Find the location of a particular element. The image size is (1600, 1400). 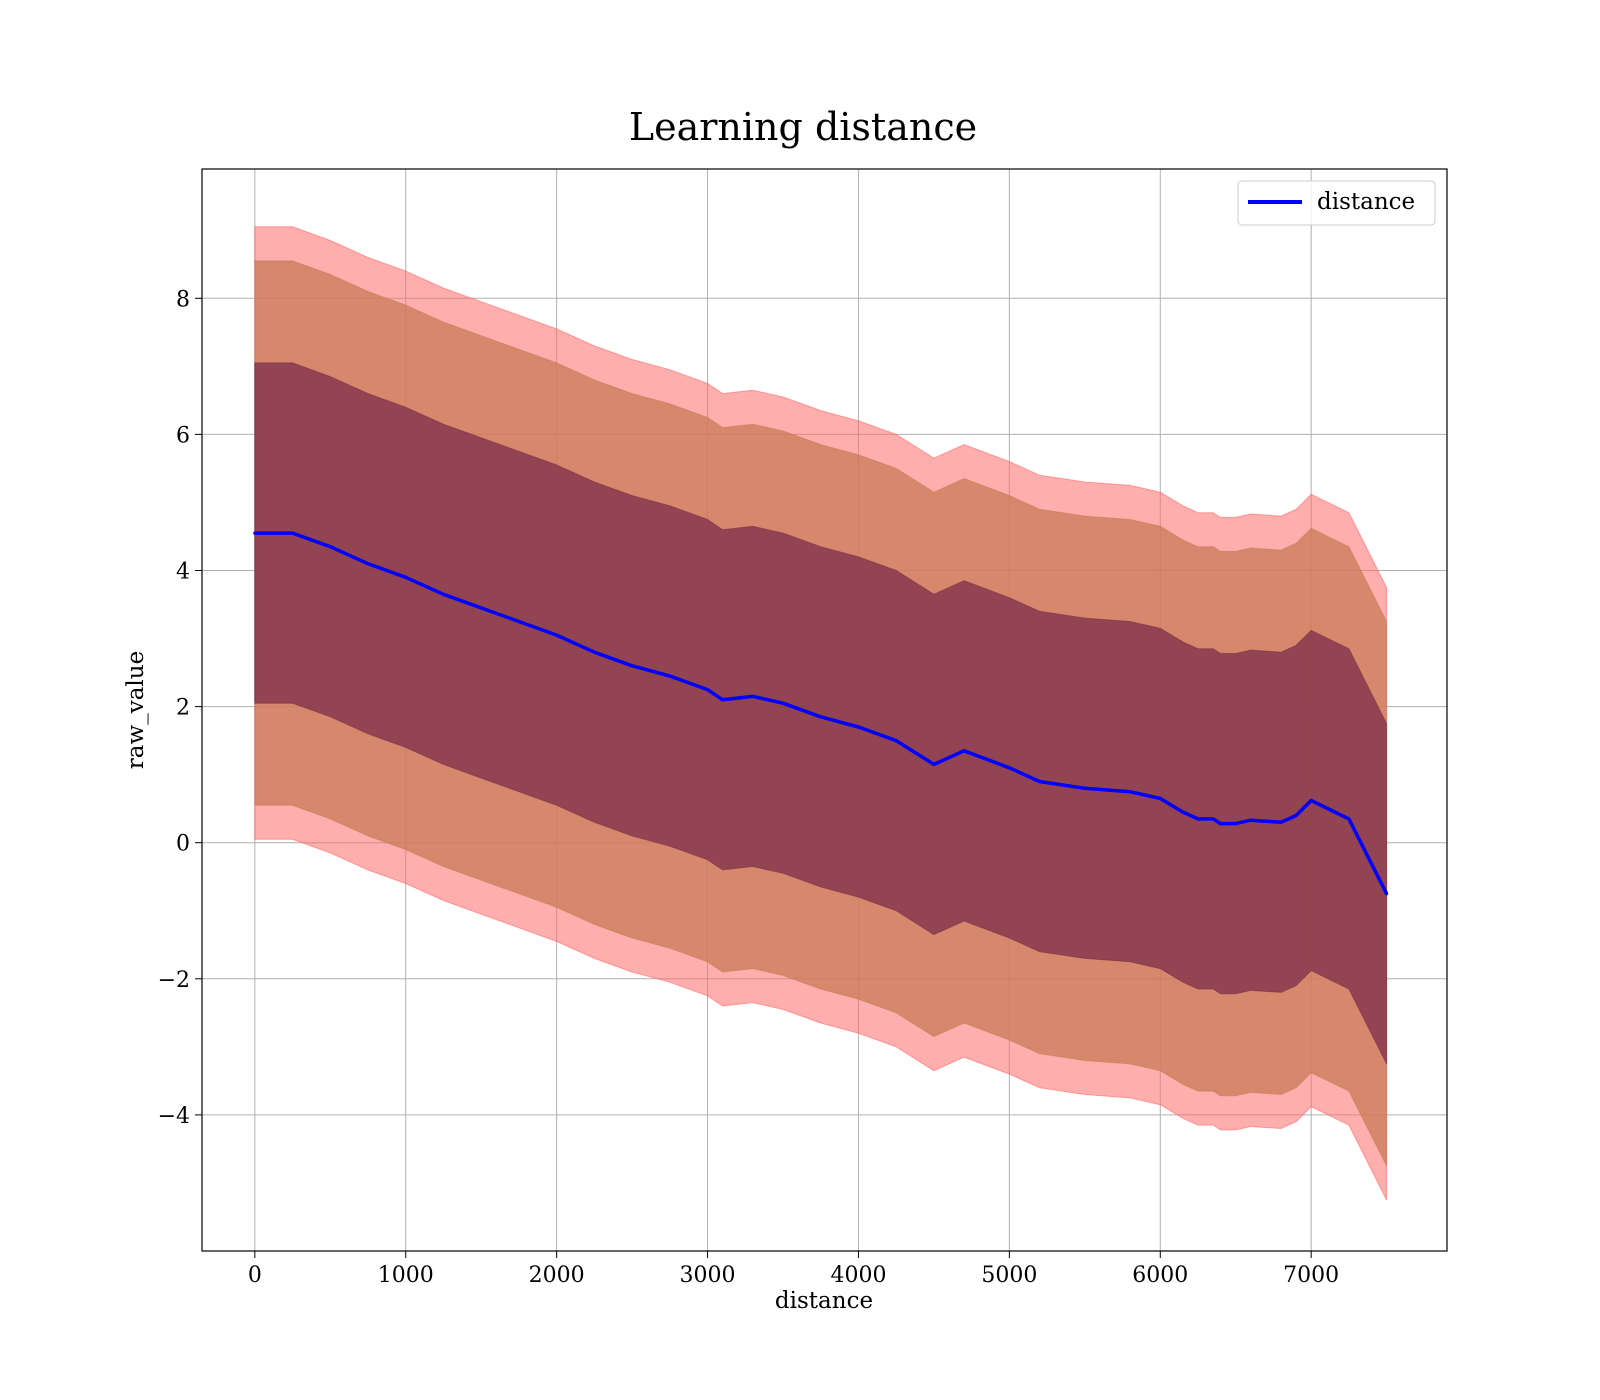

y-tick-label: 6 is located at coordinates (183, 435).